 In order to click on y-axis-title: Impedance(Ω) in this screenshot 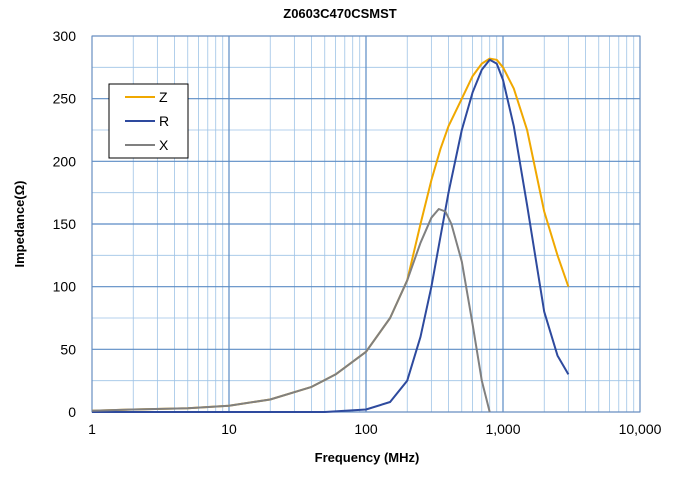, I will do `click(19, 224)`.